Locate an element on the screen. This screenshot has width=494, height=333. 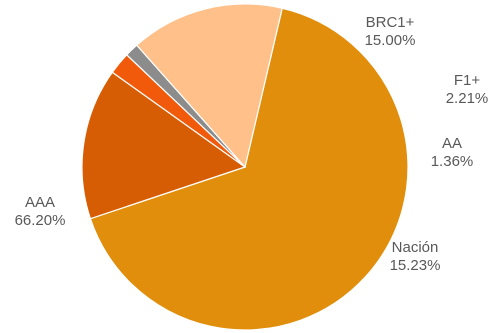
data-label-category: Nación is located at coordinates (415, 247).